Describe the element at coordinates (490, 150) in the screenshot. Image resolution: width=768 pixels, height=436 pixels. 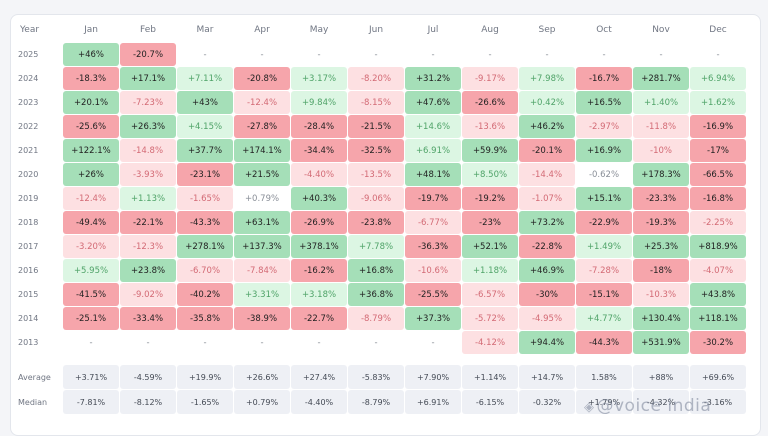
I see `return-cell: +59.9%` at that location.